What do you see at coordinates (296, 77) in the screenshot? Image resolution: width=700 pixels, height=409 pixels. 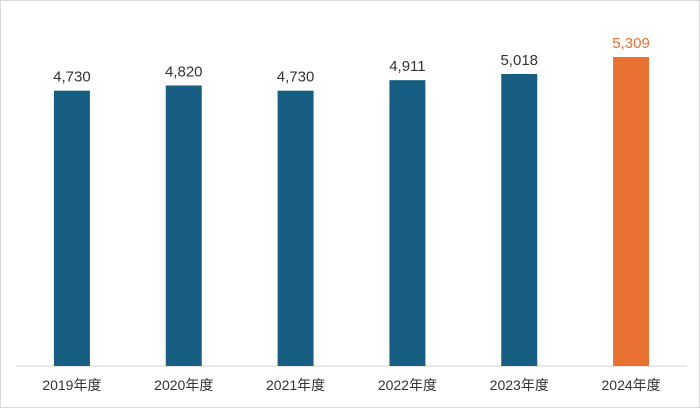 I see `data-label-2: 4,730` at bounding box center [296, 77].